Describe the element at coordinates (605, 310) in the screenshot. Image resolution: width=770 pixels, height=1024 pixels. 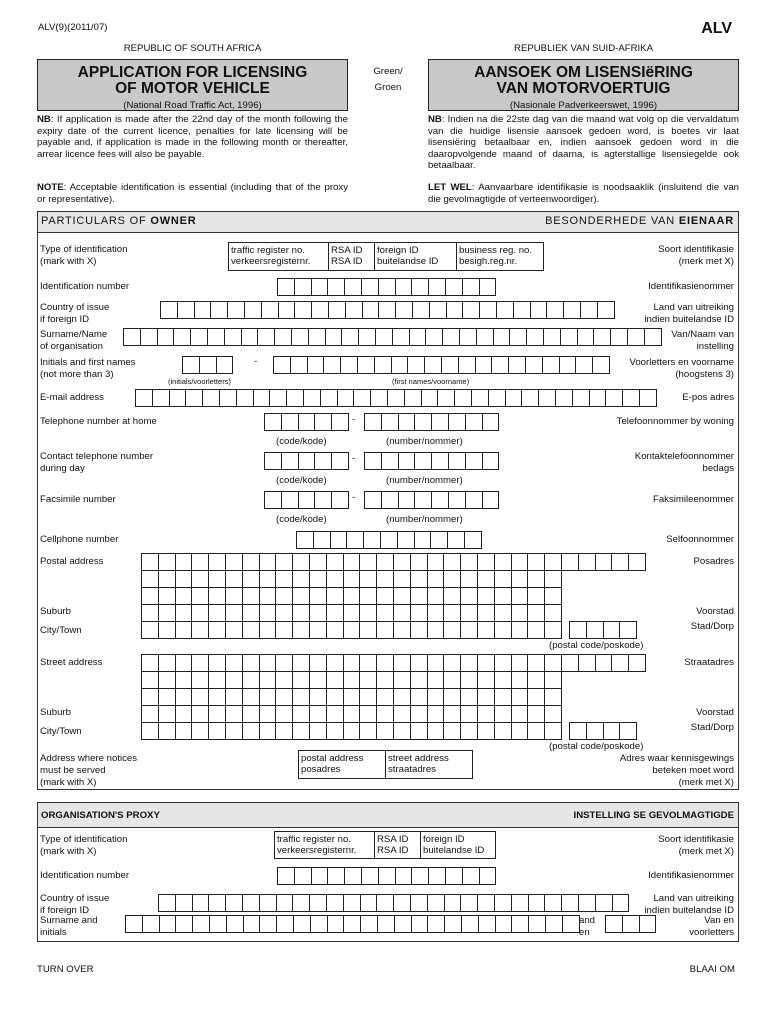
I see `owner-country-box` at that location.